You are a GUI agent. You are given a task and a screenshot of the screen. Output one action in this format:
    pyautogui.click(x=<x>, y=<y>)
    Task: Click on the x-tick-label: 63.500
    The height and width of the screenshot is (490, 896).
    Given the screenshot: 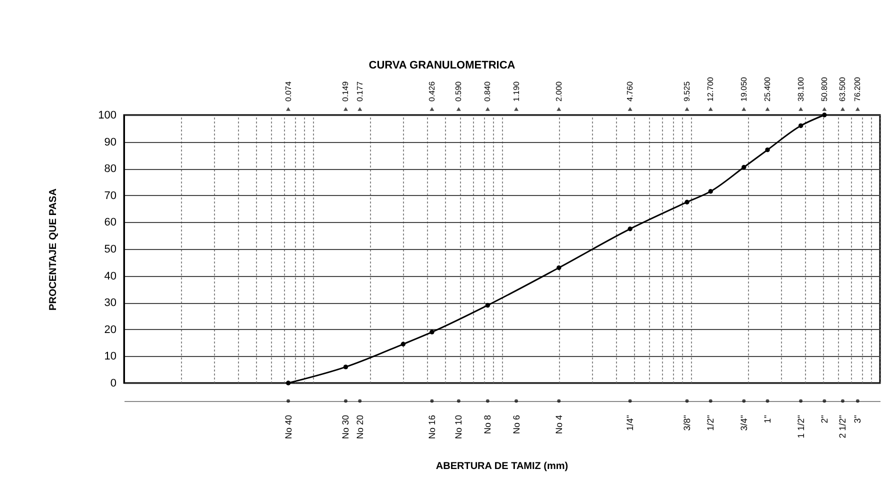 What is the action you would take?
    pyautogui.click(x=843, y=89)
    